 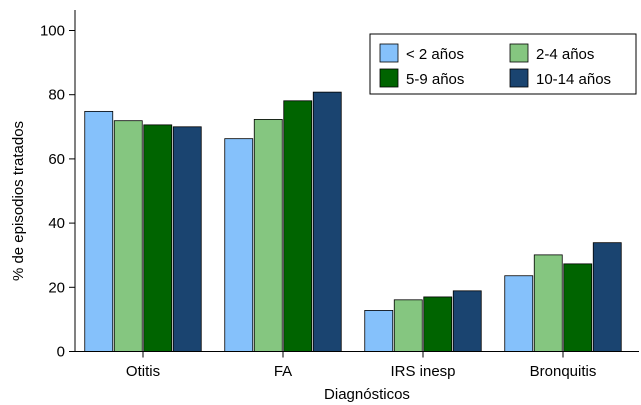 I want to click on legend-label-3: 5-9 años, so click(x=435, y=79).